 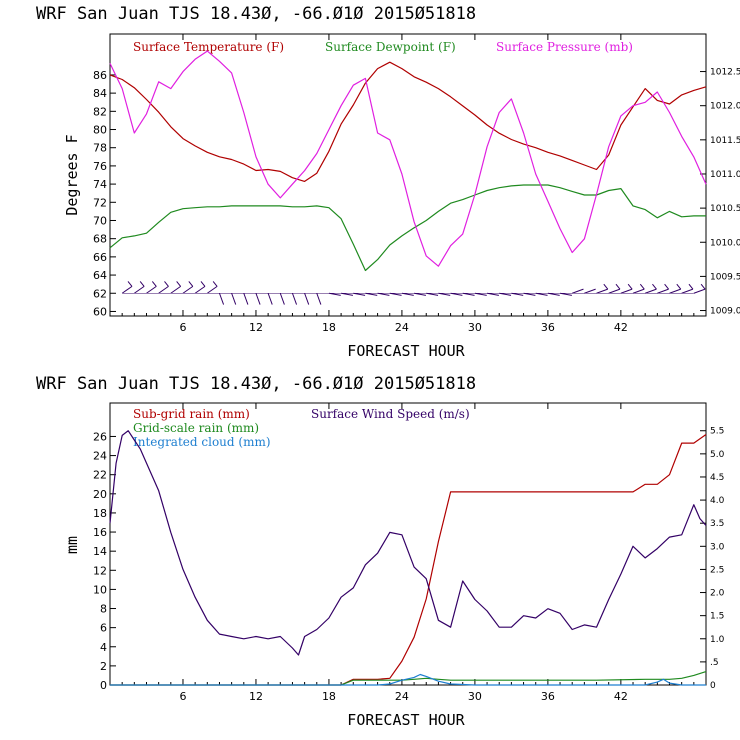 I want to click on chart1-y2-tick-label: 1010.0, so click(x=725, y=243).